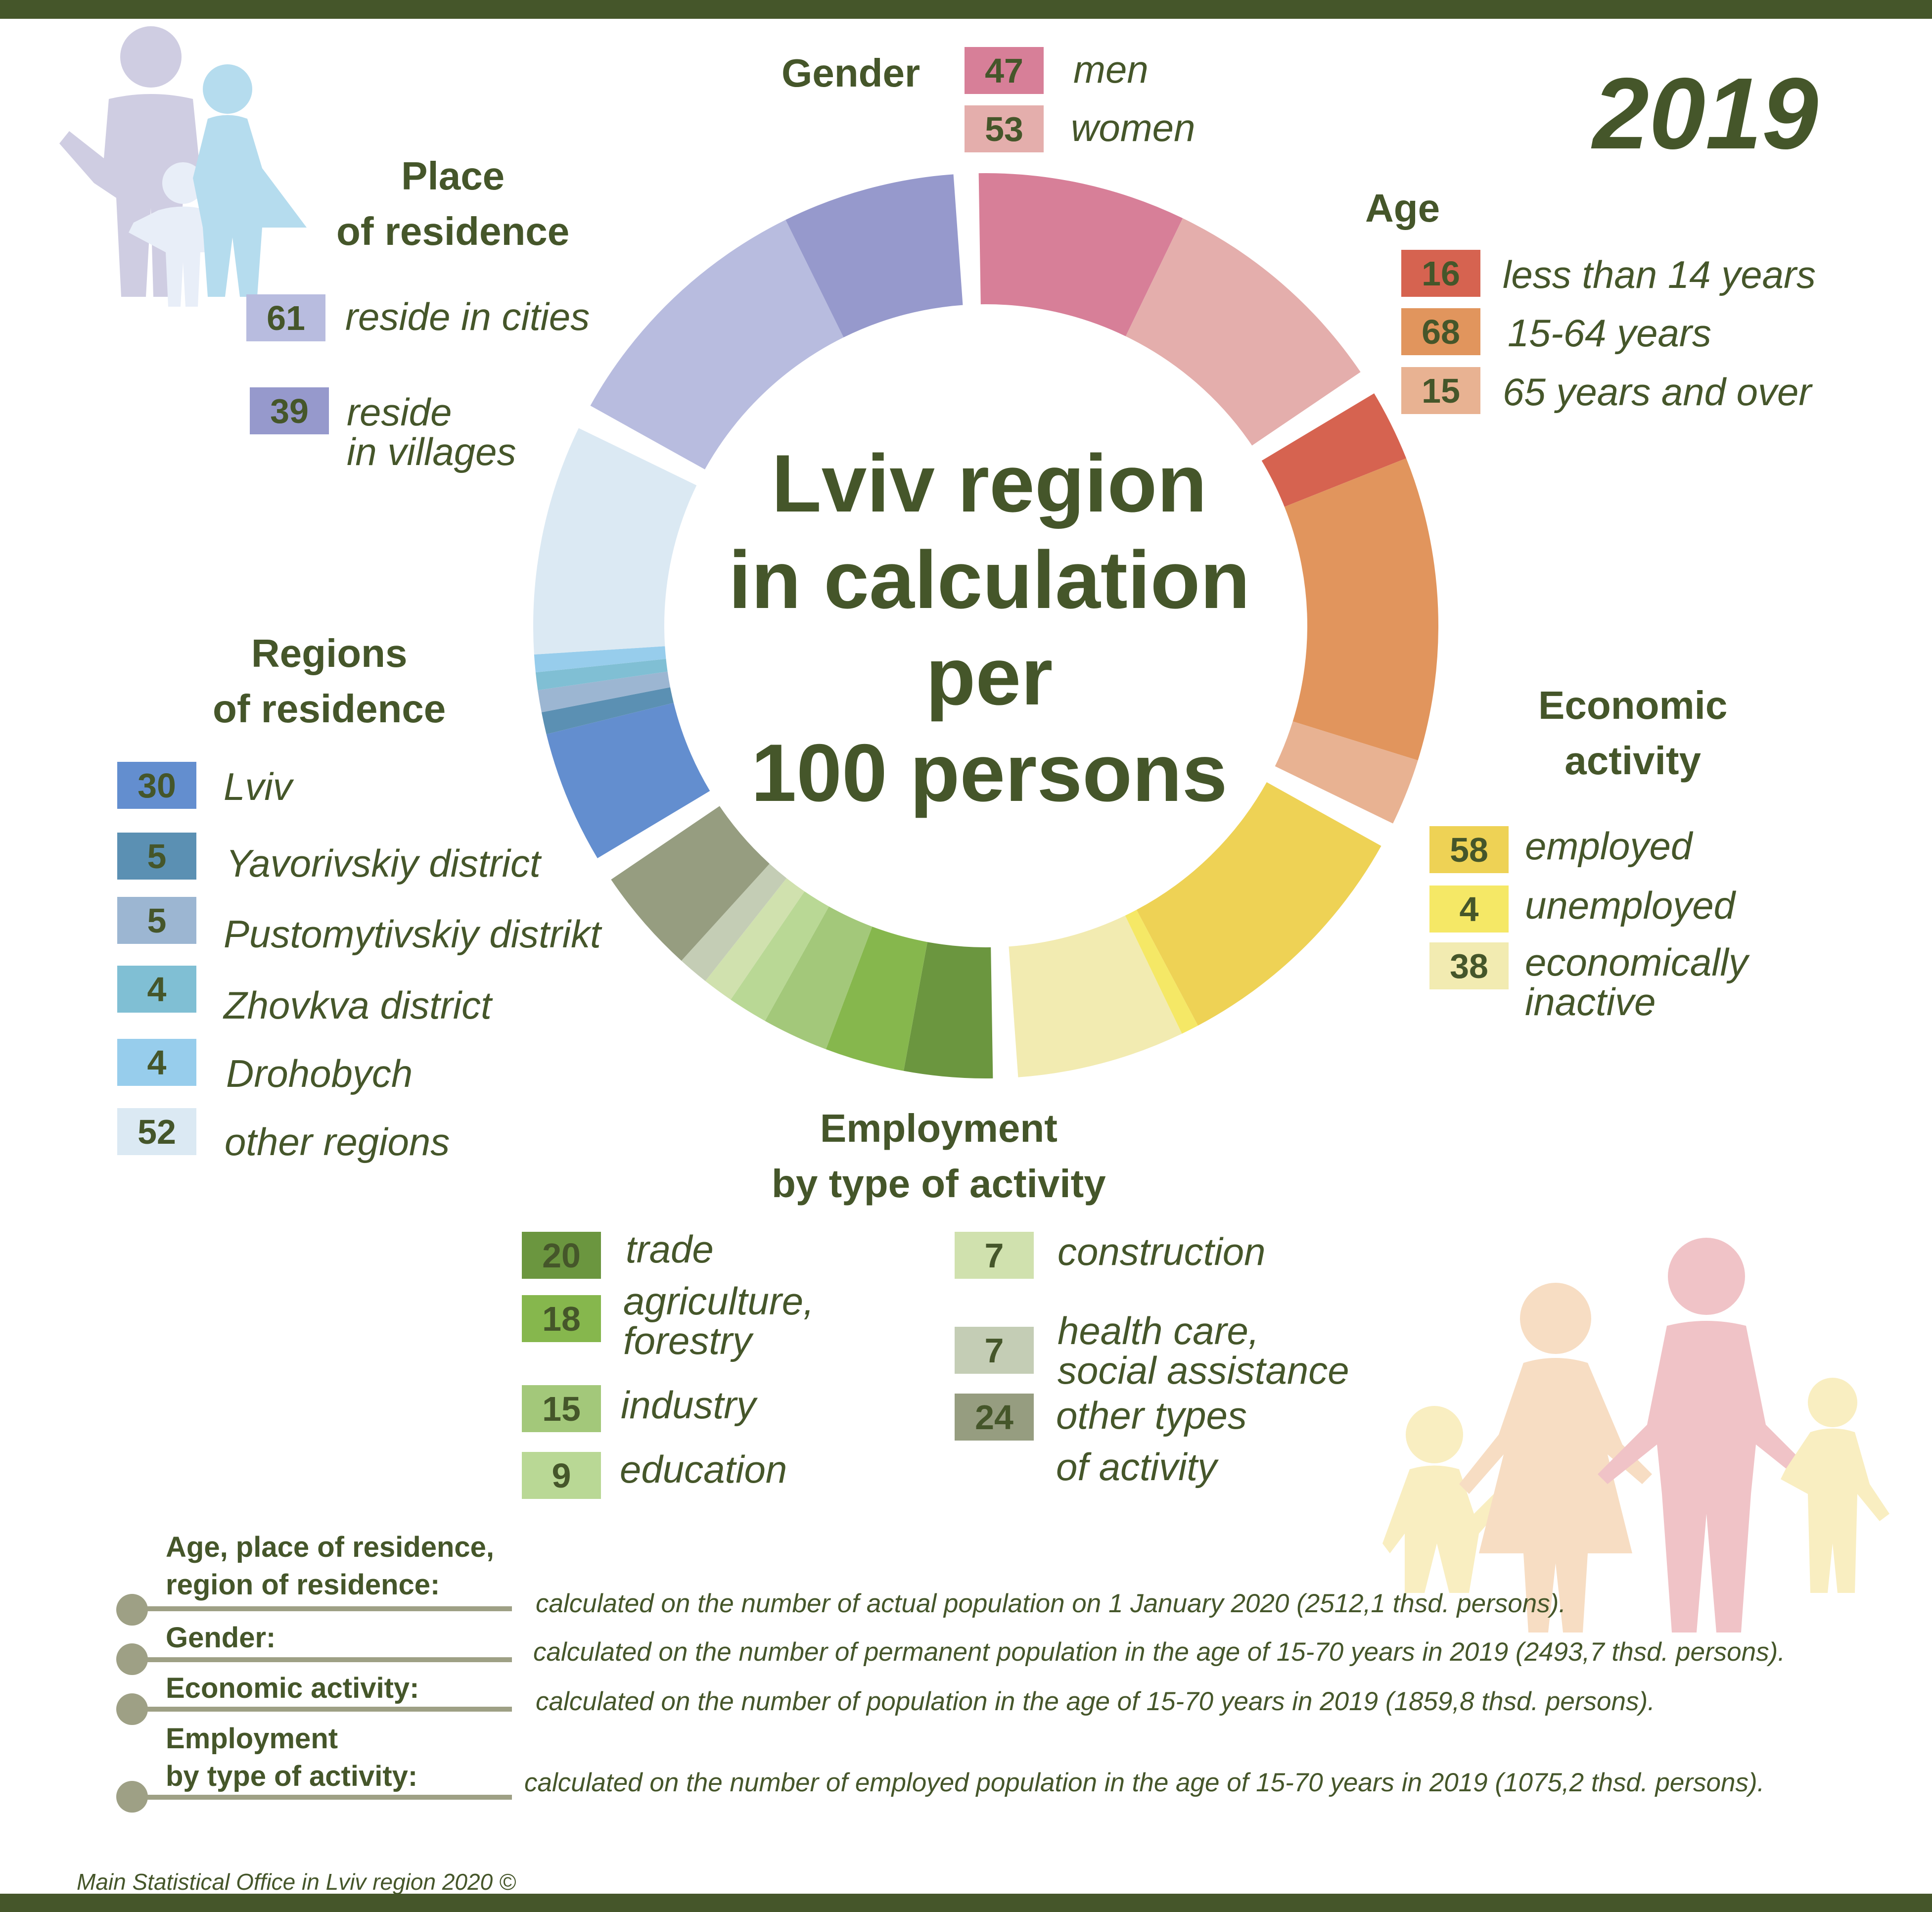  Describe the element at coordinates (252, 1739) in the screenshot. I see `note-label-line-1: Employment` at that location.